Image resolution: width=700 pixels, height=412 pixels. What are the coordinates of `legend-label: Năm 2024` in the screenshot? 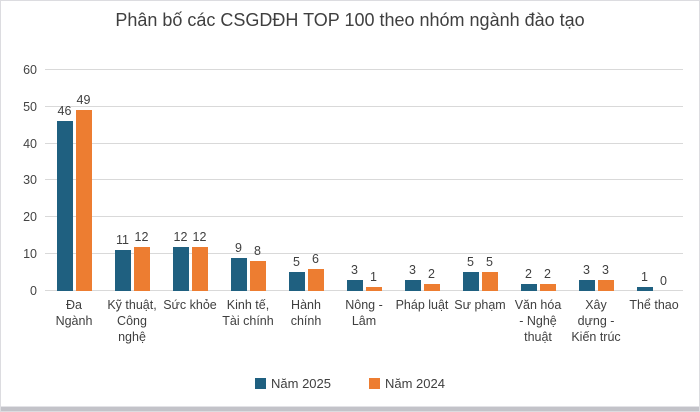 It's located at (415, 383).